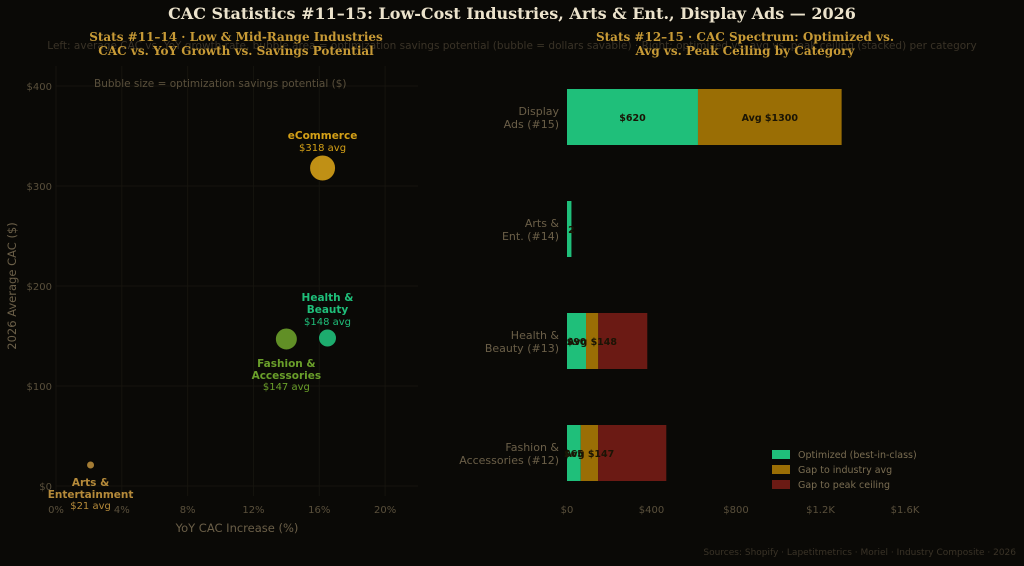 The image size is (1024, 566). What do you see at coordinates (385, 510) in the screenshot?
I see `scatter-x-tick-label: 20%` at bounding box center [385, 510].